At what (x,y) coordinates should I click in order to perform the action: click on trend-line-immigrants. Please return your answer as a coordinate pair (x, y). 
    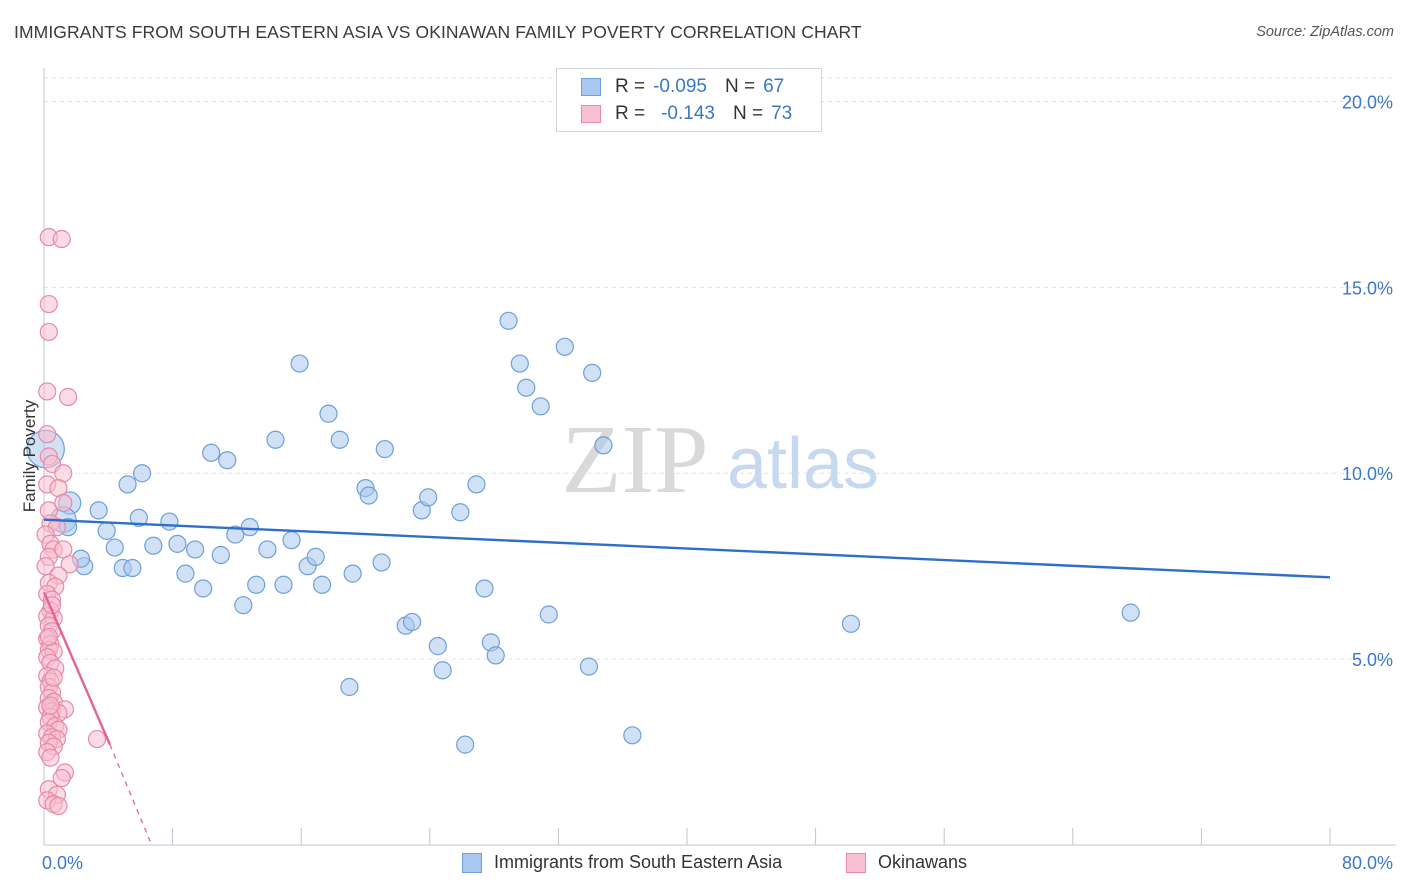
    Looking at the image, I should click on (687, 548).